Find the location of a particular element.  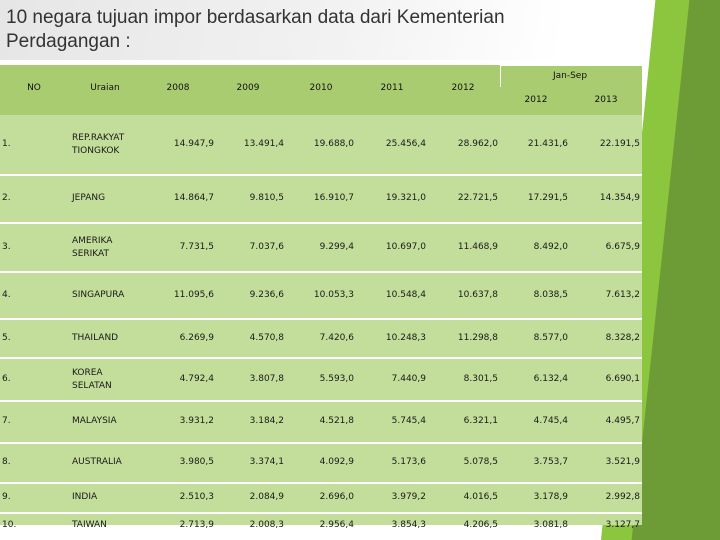

value-cell: 4.016,5 is located at coordinates (480, 497).